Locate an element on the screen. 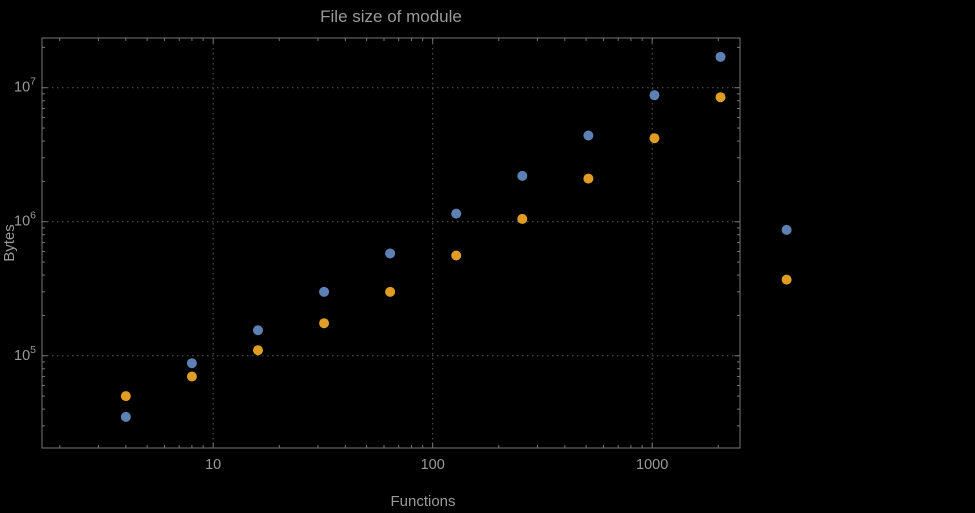  x-tick-label: 100 is located at coordinates (433, 465).